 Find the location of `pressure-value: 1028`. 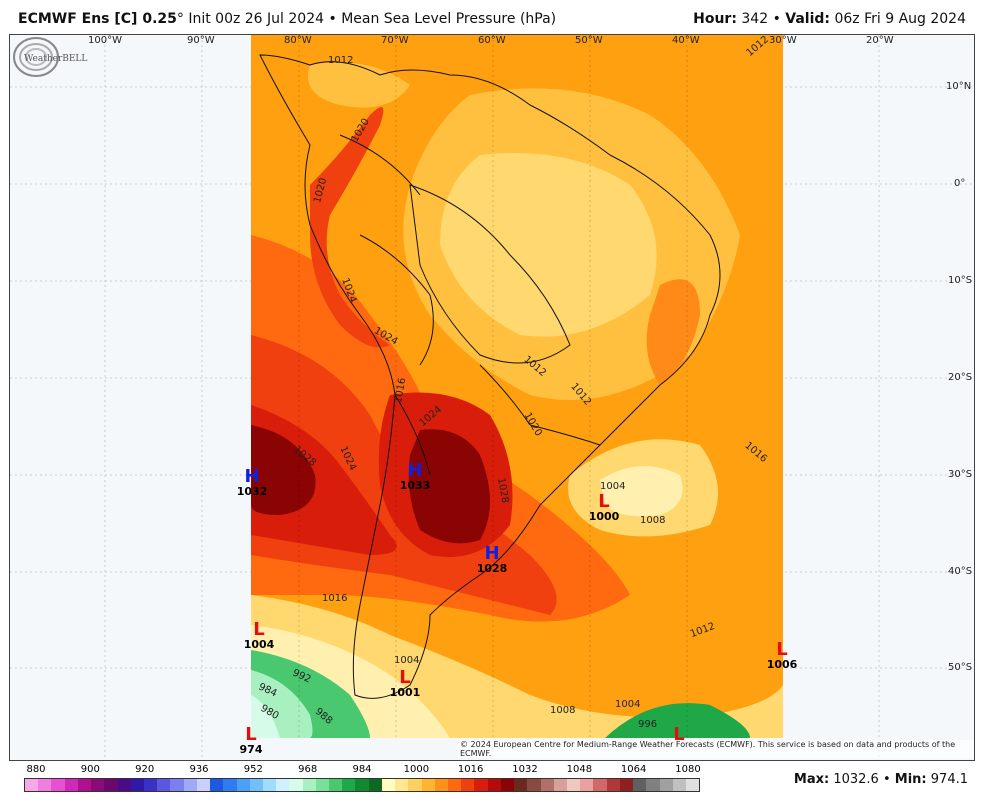

pressure-value: 1028 is located at coordinates (492, 568).